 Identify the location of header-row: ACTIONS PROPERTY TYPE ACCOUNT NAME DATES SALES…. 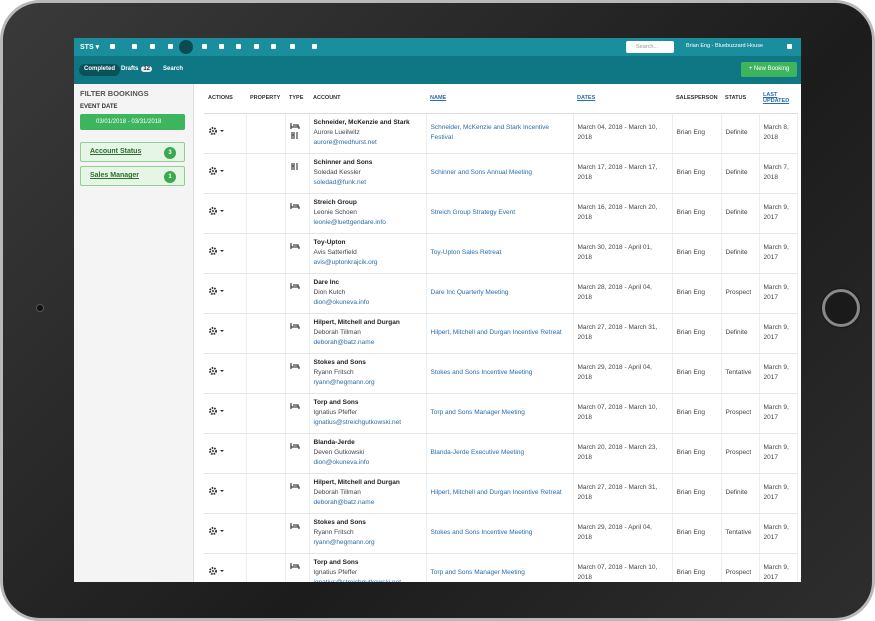
(500, 99).